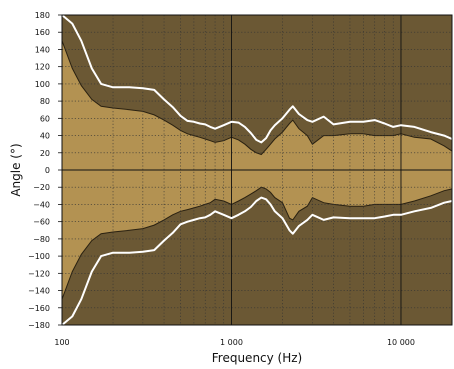 Image resolution: width=454 pixels, height=369 pixels. I want to click on x-tick-label: 1 000, so click(231, 342).